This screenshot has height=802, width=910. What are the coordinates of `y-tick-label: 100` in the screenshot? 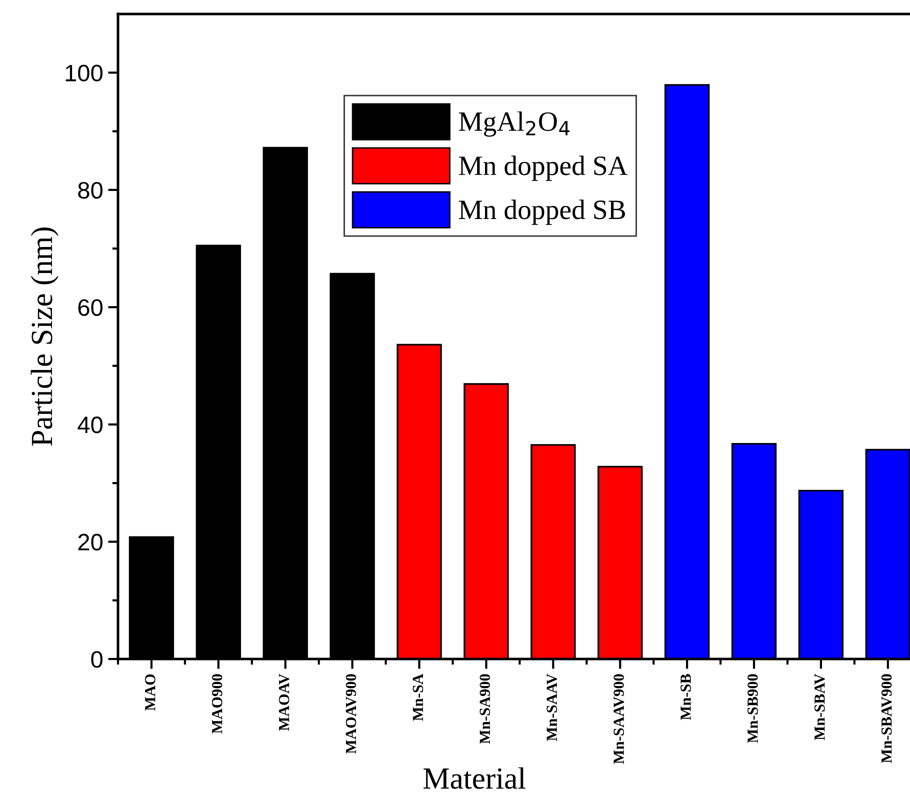 It's located at (84, 73).